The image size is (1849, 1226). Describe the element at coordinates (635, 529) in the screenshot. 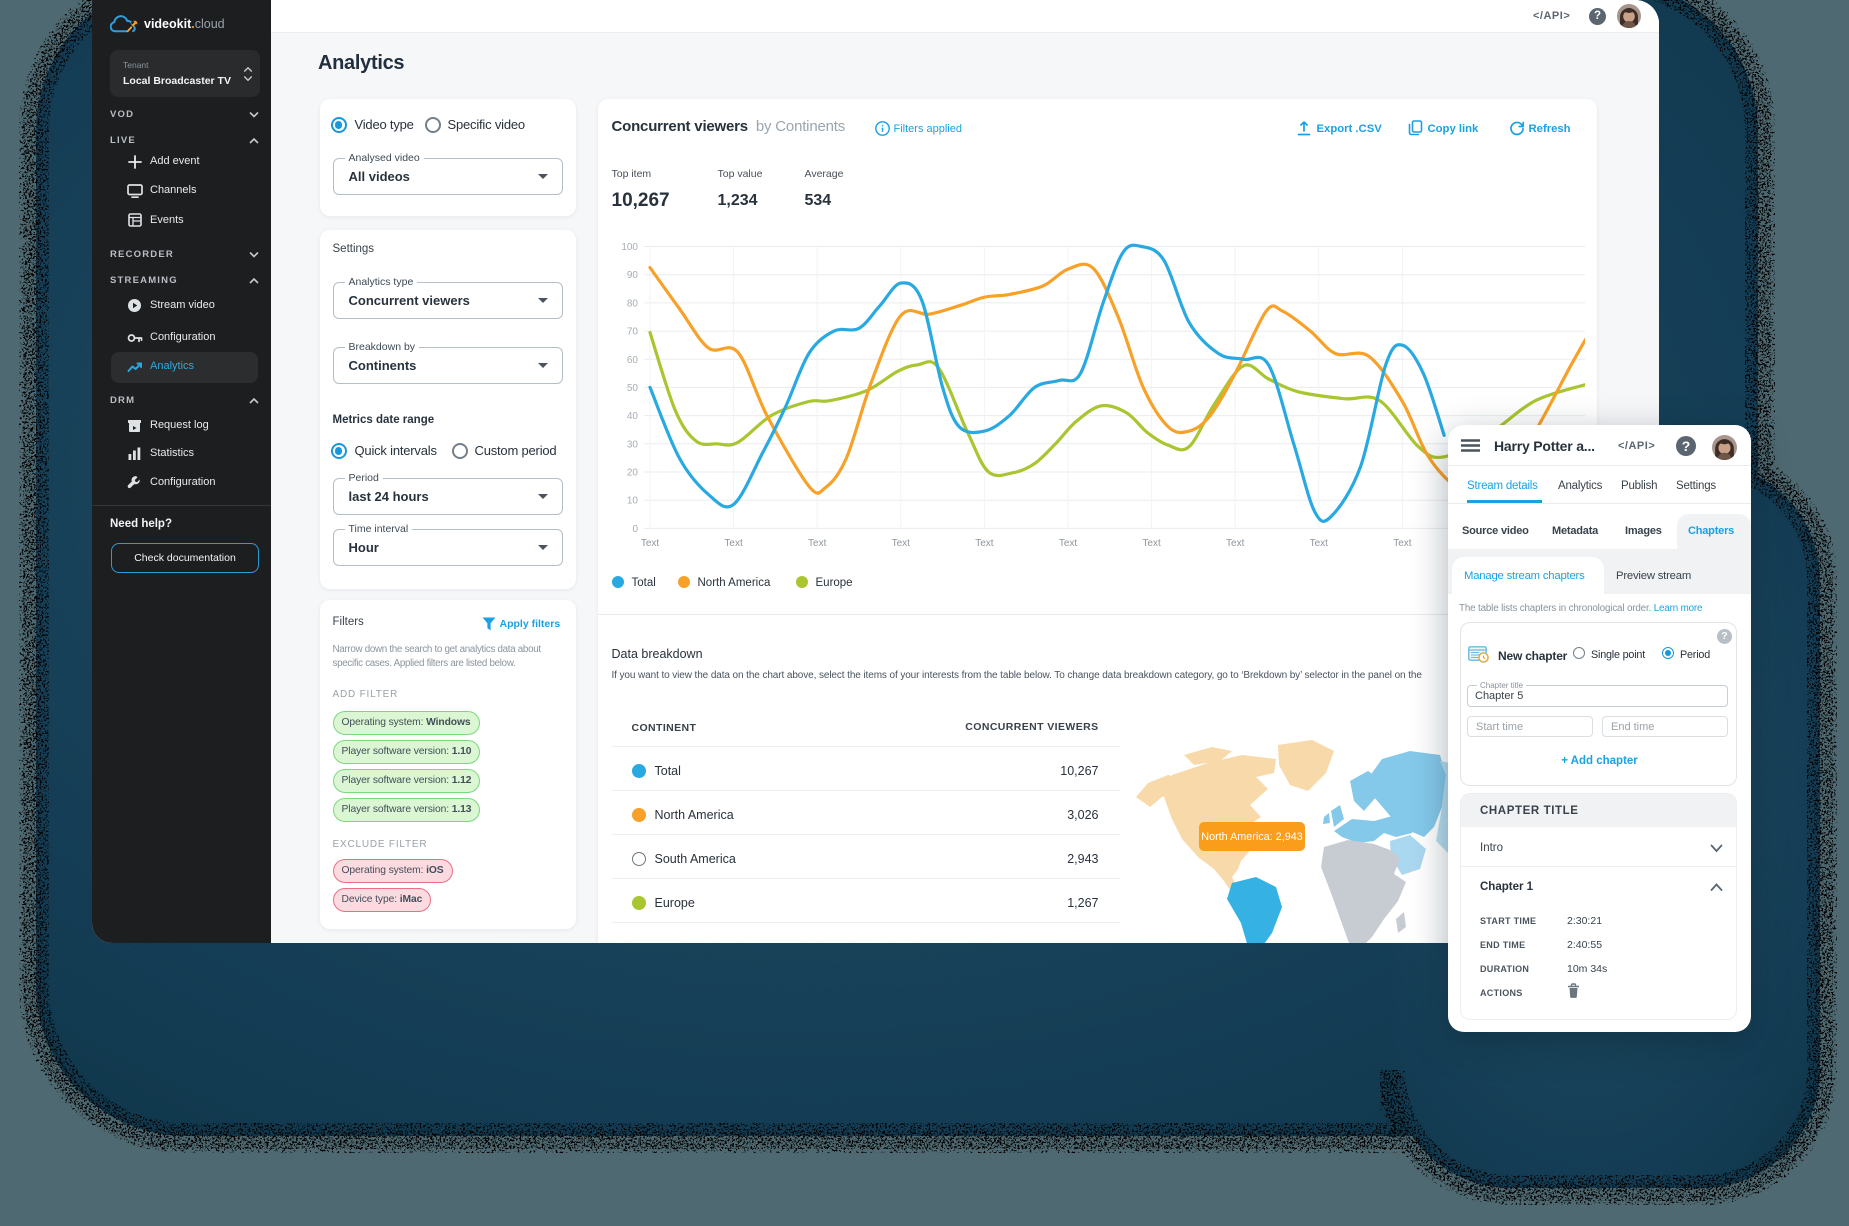

I see `svg-text: 0` at that location.